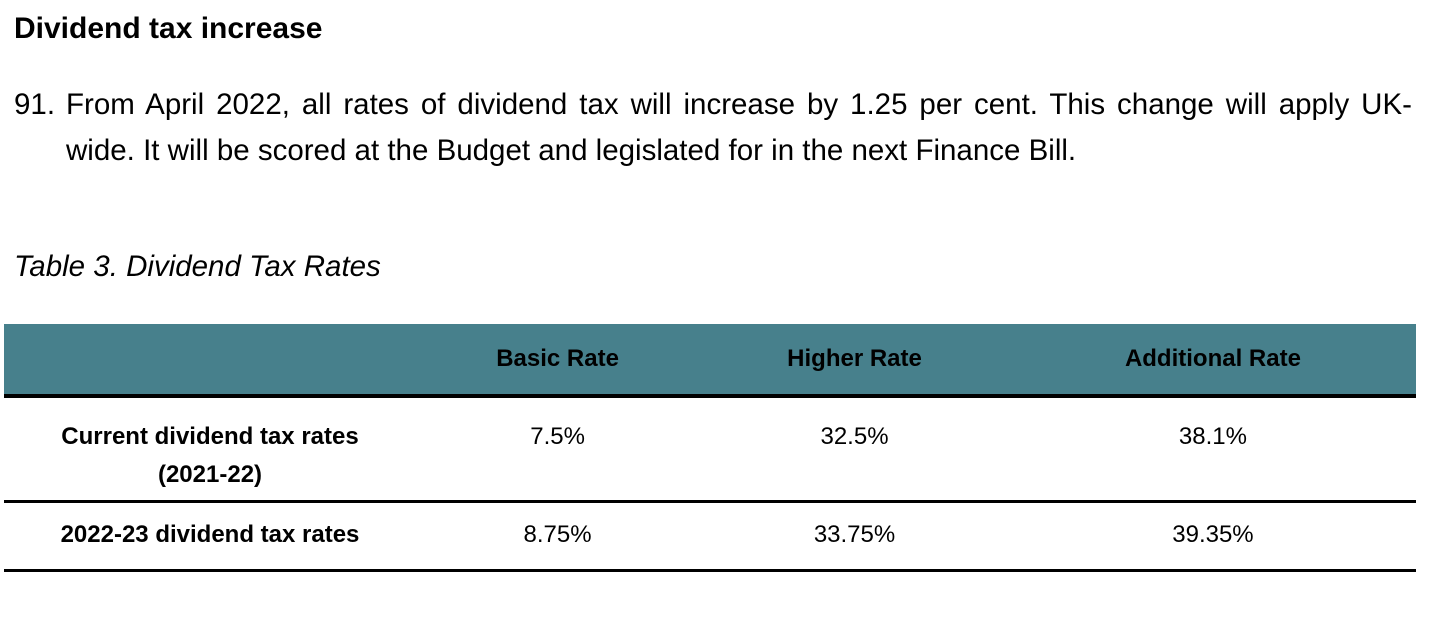 This screenshot has width=1440, height=627. Describe the element at coordinates (558, 449) in the screenshot. I see `cell-basic: 7.5%` at that location.